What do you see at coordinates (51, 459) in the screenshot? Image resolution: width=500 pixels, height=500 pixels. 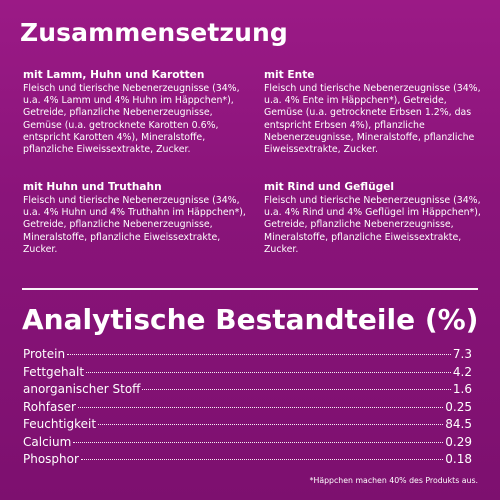 I see `analysis-label: Phosphor` at bounding box center [51, 459].